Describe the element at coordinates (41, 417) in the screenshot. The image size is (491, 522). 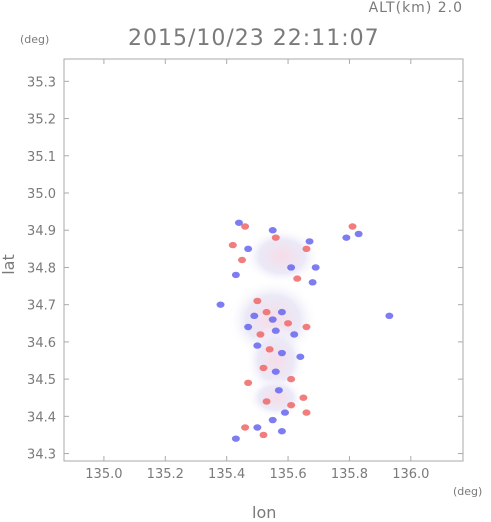
I see `y-tick-label: 34.4` at that location.